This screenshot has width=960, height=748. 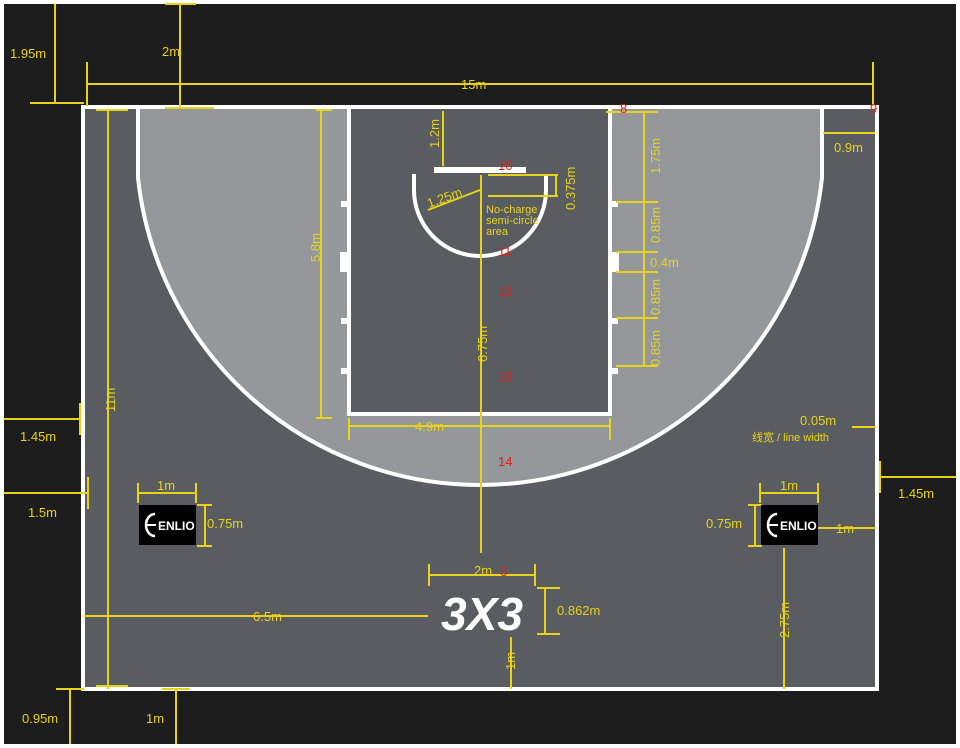 What do you see at coordinates (315, 247) in the screenshot?
I see `label-lane-length: 5.8m` at bounding box center [315, 247].